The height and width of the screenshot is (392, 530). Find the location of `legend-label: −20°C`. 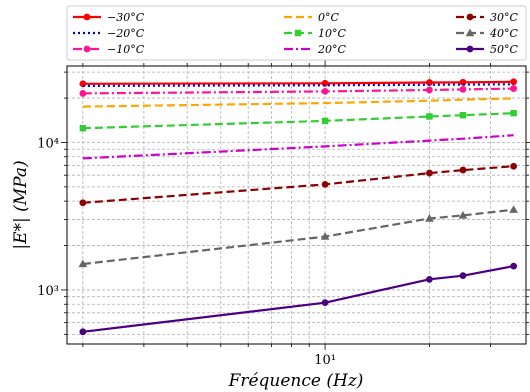

legend-label: −20°C is located at coordinates (126, 33).